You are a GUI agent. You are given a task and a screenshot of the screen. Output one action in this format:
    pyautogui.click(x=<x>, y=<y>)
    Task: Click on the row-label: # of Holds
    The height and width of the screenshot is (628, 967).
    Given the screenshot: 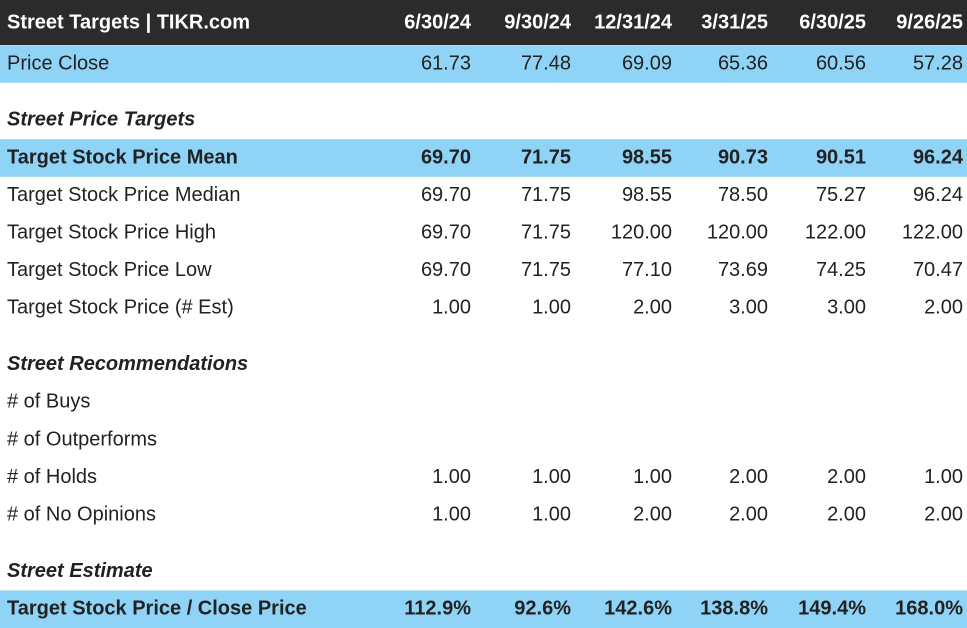 What is the action you would take?
    pyautogui.click(x=52, y=477)
    